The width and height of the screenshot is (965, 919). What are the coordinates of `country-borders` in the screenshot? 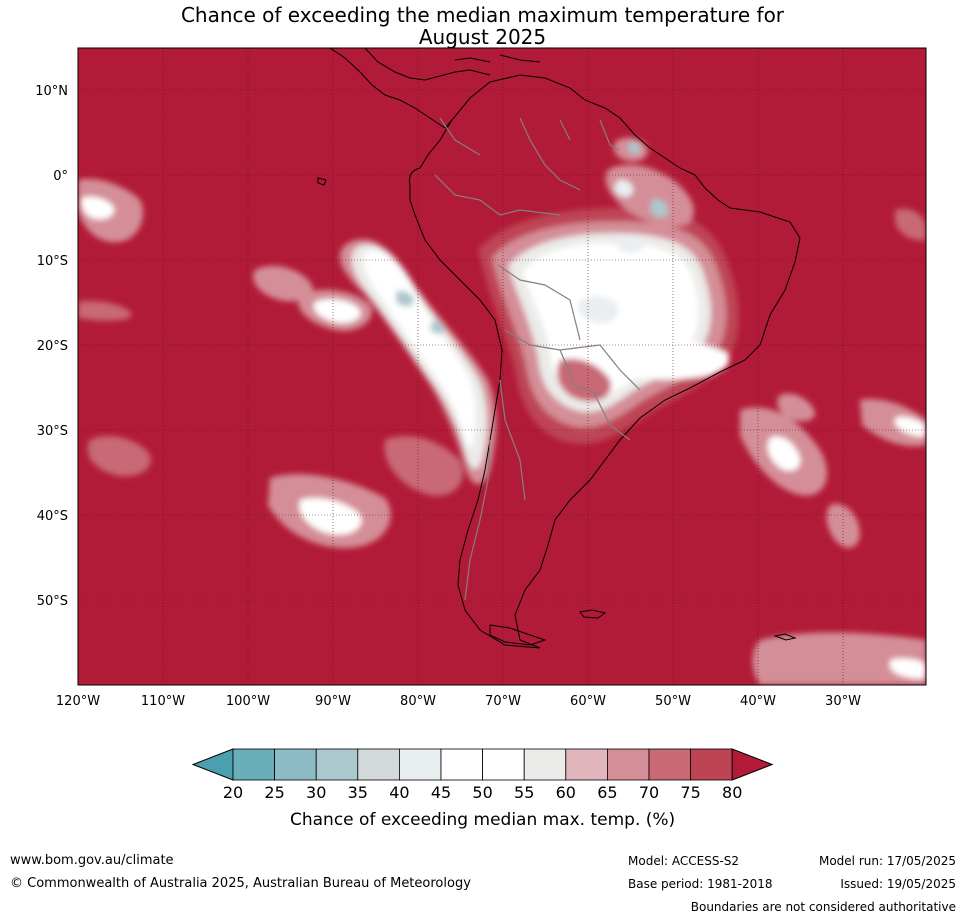 It's located at (537, 359).